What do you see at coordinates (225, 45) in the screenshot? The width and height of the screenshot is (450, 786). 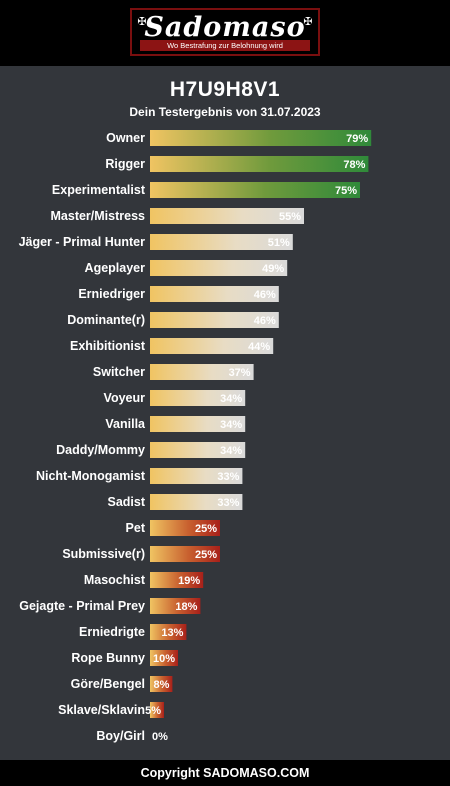 I see `logo-tagline: Wo Bestrafung zur Belohnung wird` at bounding box center [225, 45].